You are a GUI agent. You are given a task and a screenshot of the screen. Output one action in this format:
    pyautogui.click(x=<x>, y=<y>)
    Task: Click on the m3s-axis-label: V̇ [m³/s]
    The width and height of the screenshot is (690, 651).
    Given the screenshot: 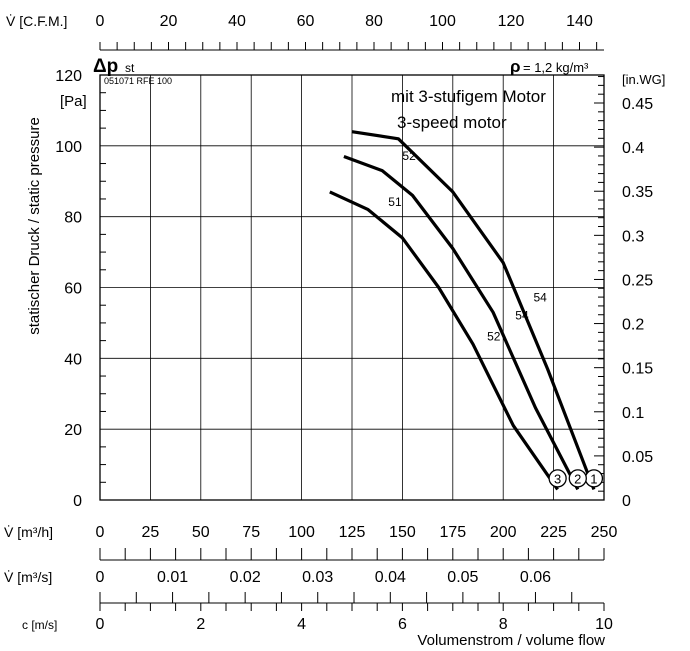 What is the action you would take?
    pyautogui.click(x=28, y=577)
    